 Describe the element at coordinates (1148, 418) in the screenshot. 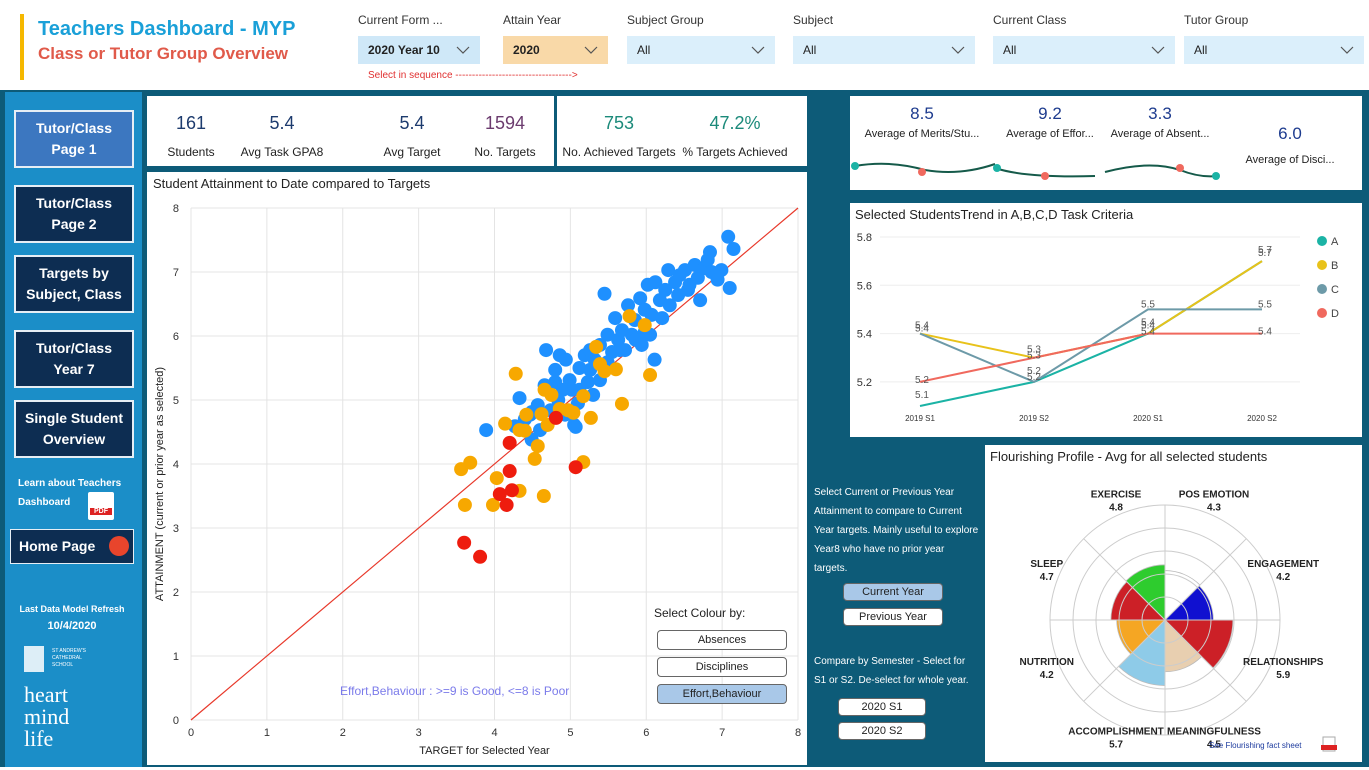

I see `x-tick-label: 2020 S1` at that location.